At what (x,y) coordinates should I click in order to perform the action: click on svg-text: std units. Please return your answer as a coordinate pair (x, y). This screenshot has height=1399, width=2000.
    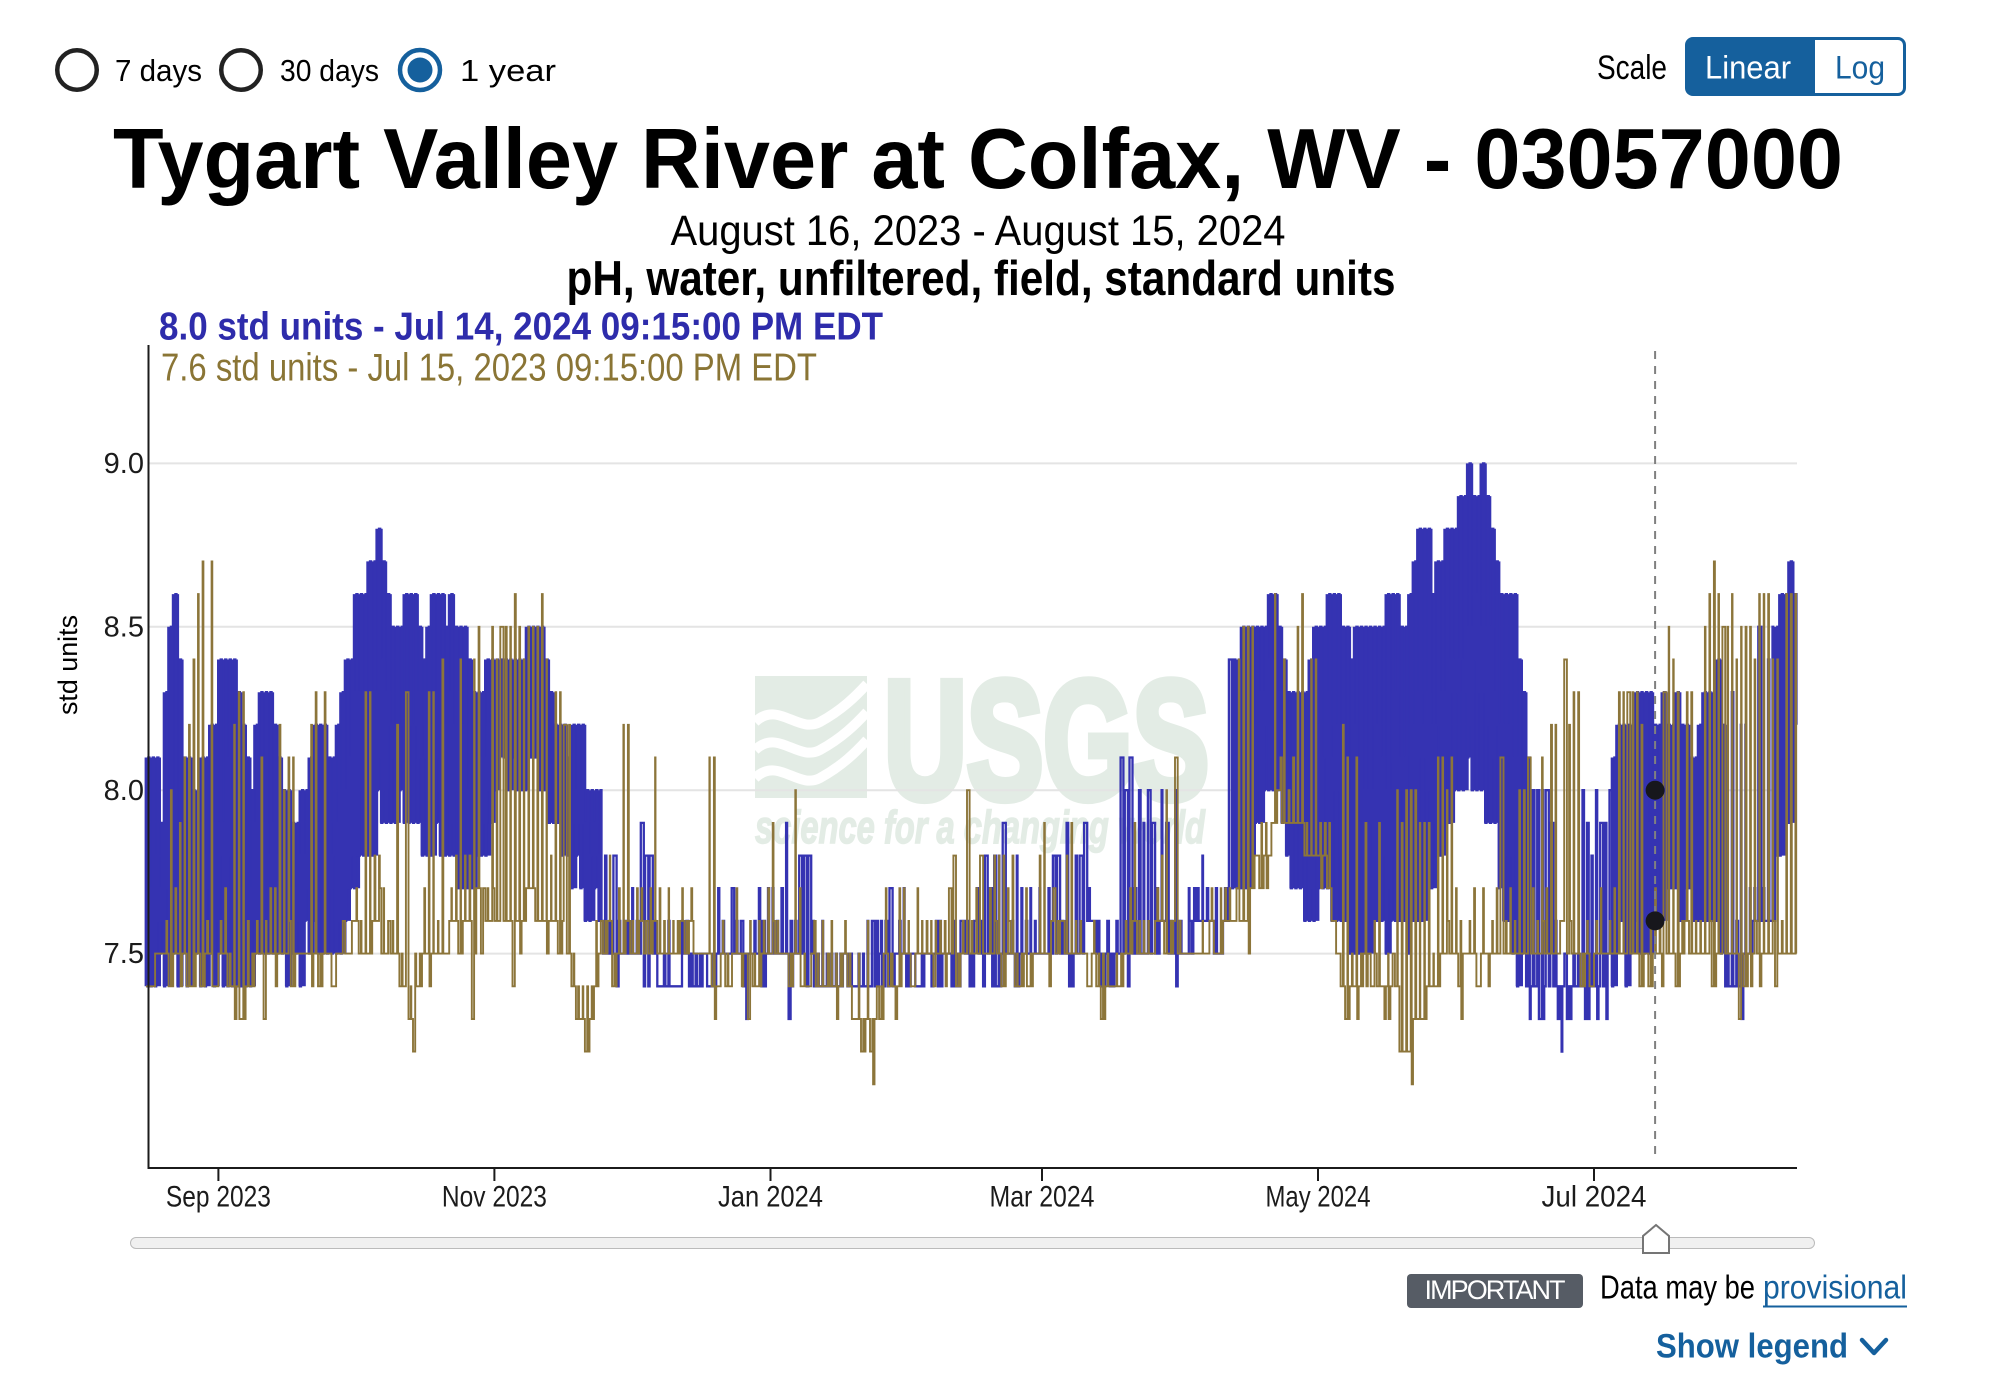
    Looking at the image, I should click on (68, 665).